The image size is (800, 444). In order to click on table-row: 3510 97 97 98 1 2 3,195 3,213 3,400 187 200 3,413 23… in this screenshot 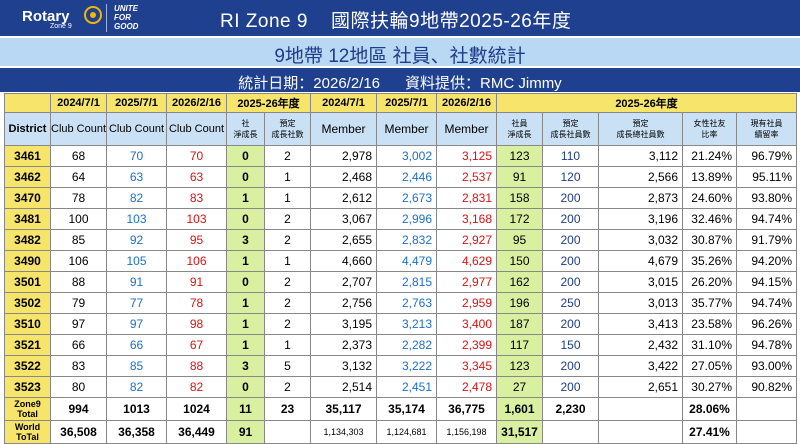, I will do `click(401, 324)`.